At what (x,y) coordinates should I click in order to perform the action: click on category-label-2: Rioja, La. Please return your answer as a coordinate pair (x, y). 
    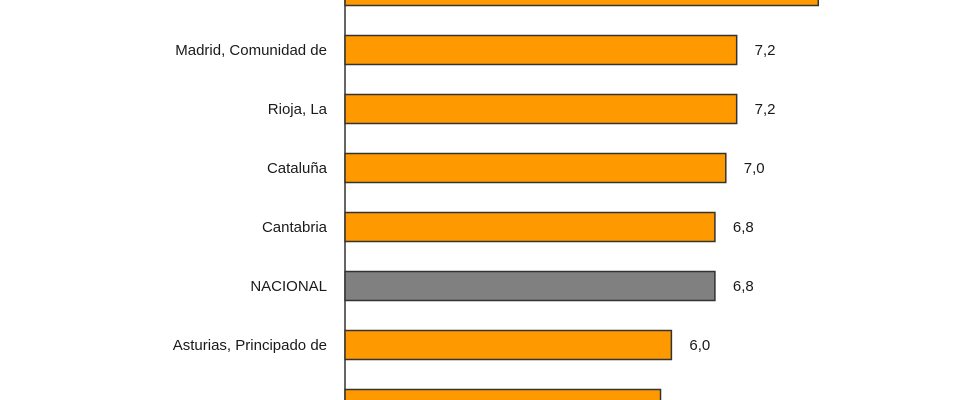
    Looking at the image, I should click on (298, 109).